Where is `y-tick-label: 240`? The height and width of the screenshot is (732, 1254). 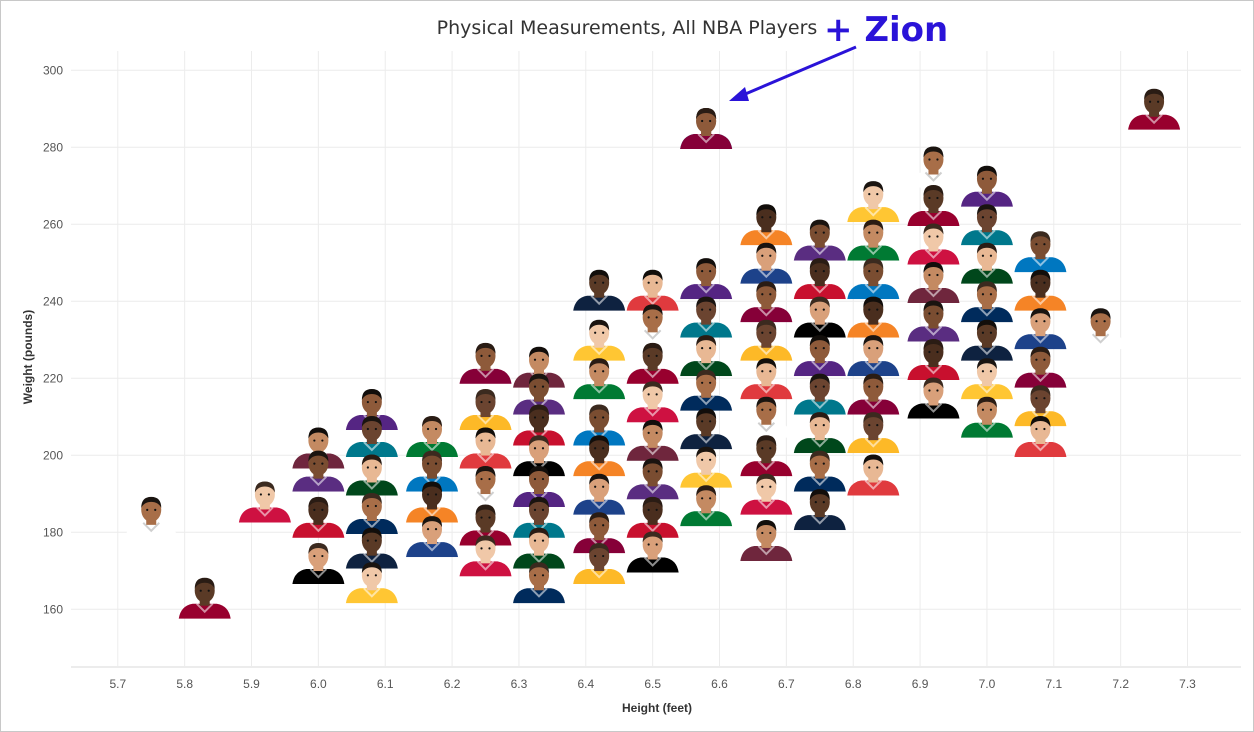
y-tick-label: 240 is located at coordinates (53, 301).